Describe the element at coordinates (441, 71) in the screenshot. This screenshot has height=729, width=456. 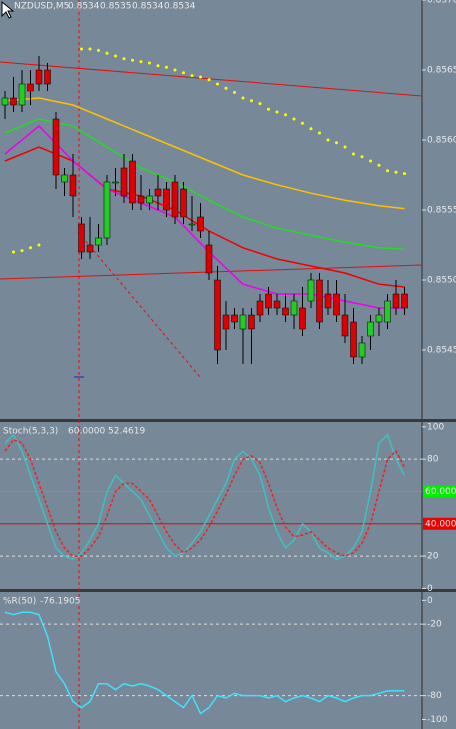
I see `y-tick-label: 0.8565` at that location.